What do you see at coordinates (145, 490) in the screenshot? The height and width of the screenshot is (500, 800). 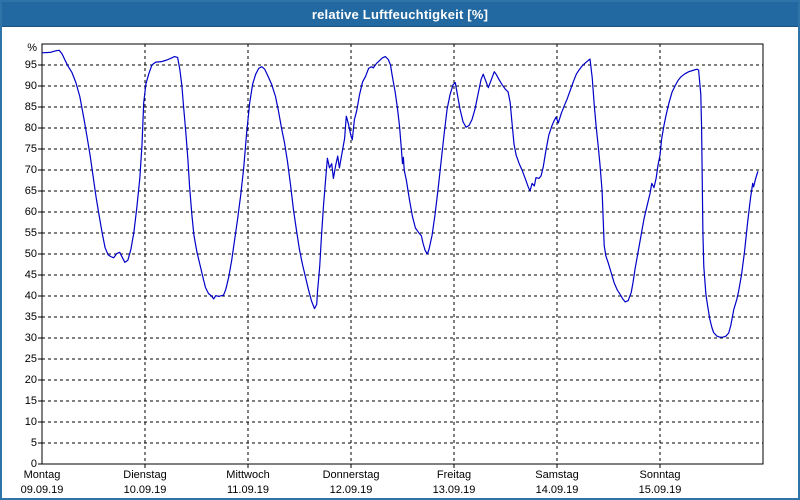 I see `x-day-date-label: 10.09.19` at bounding box center [145, 490].